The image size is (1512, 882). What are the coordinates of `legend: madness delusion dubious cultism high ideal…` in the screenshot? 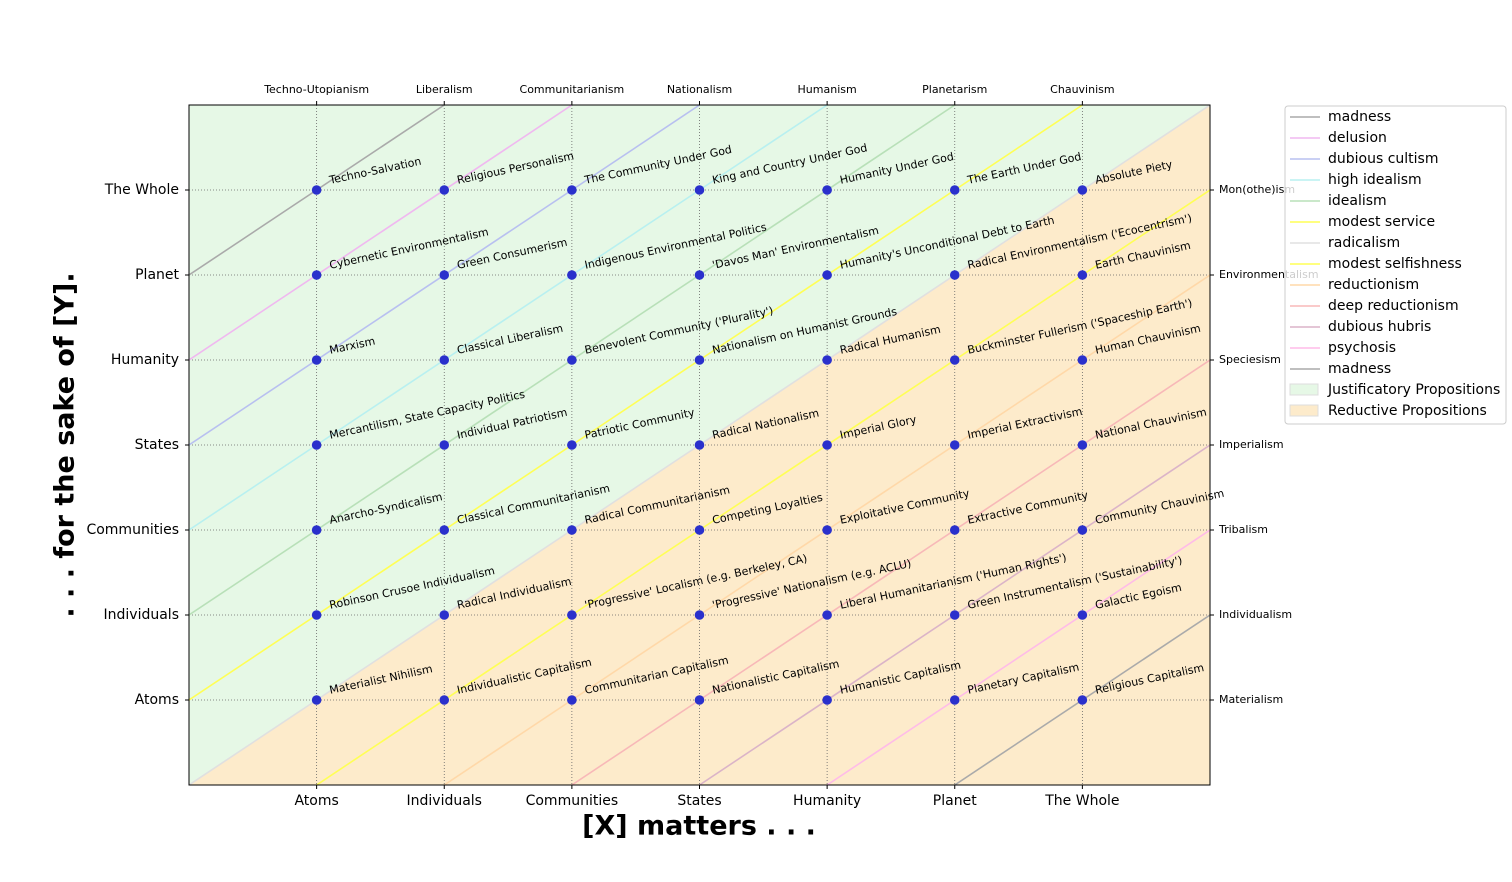 It's located at (1395, 265).